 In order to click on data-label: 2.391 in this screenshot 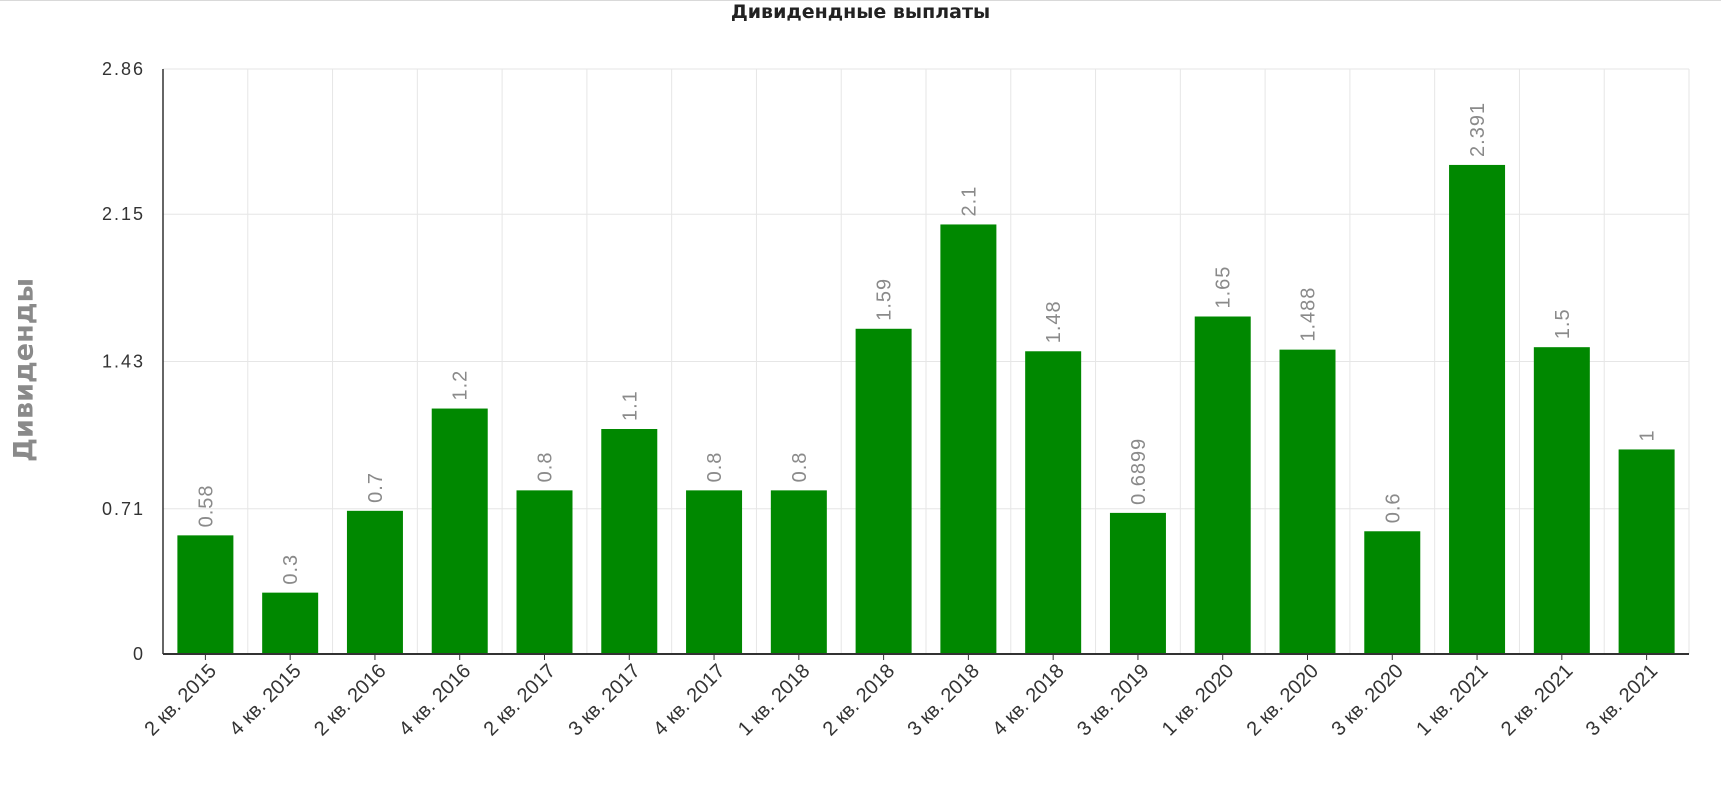, I will do `click(1478, 129)`.